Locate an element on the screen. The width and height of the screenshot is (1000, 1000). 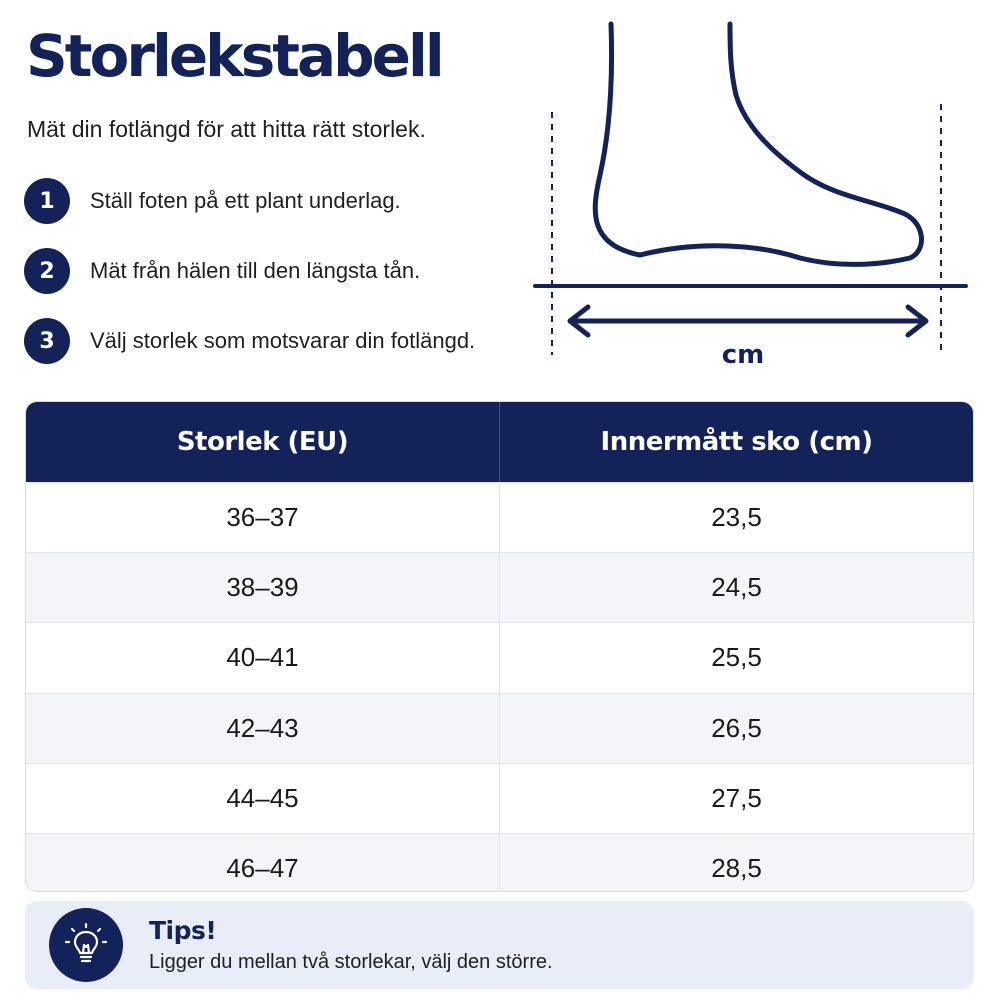
step-number-badge: 3 is located at coordinates (47, 341).